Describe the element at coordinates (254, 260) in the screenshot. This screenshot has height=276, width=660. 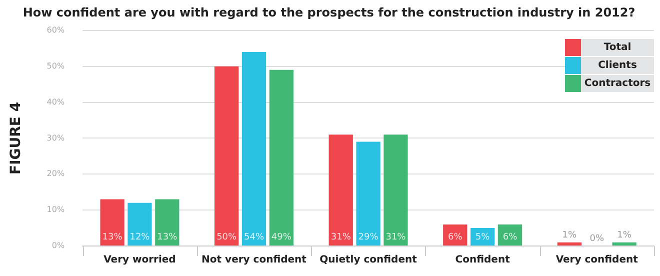
I see `x-tick-label: Not very confident` at that location.